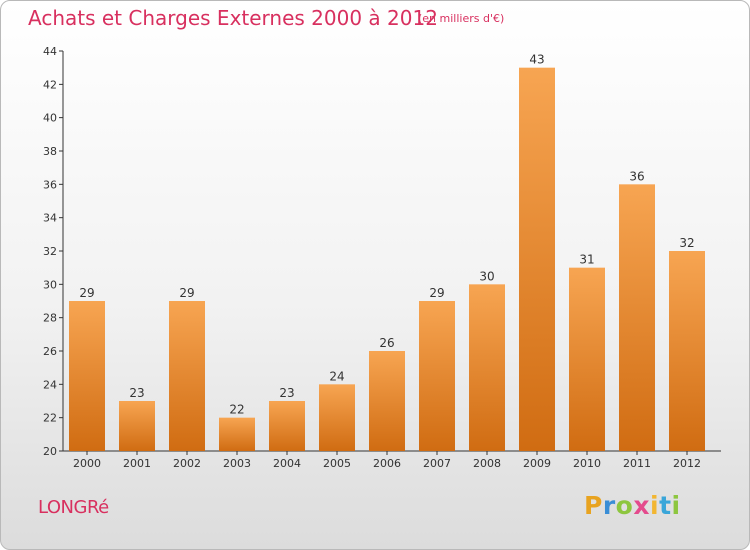  Describe the element at coordinates (336, 376) in the screenshot. I see `data-label-2005: 24` at that location.